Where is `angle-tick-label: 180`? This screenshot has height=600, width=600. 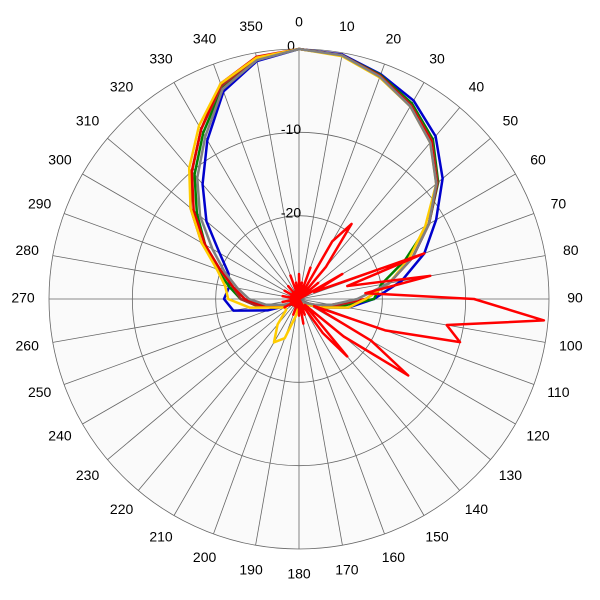 angle-tick-label: 180 is located at coordinates (299, 574).